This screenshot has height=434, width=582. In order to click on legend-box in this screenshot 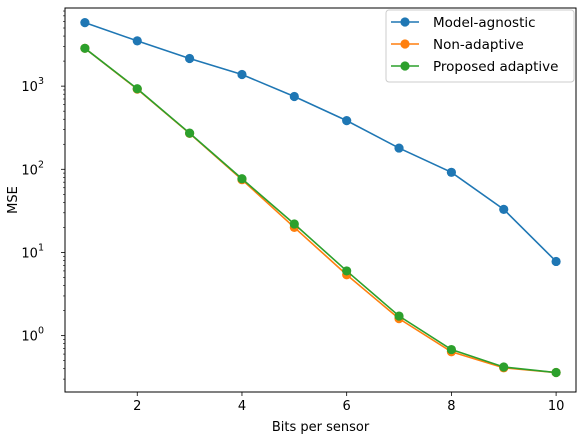, I will do `click(480, 46)`.